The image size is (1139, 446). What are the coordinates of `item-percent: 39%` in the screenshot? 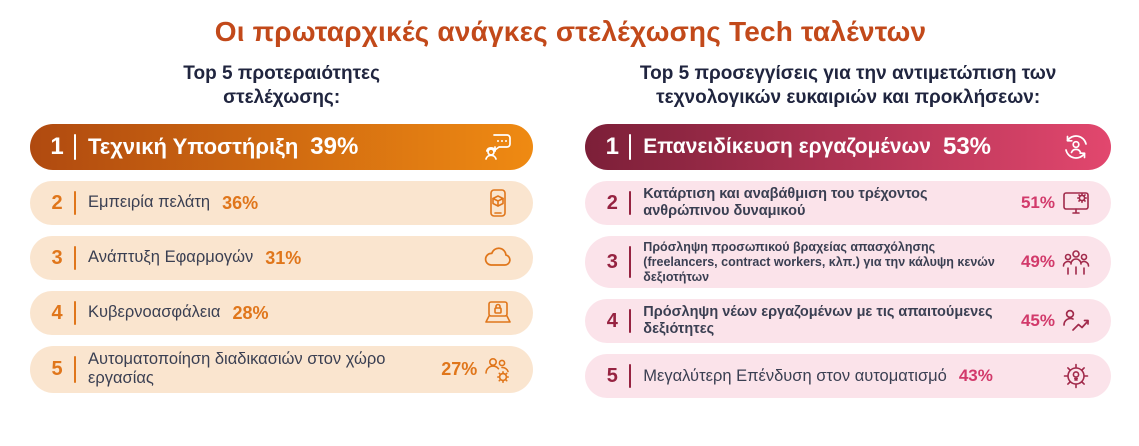 It's located at (334, 146).